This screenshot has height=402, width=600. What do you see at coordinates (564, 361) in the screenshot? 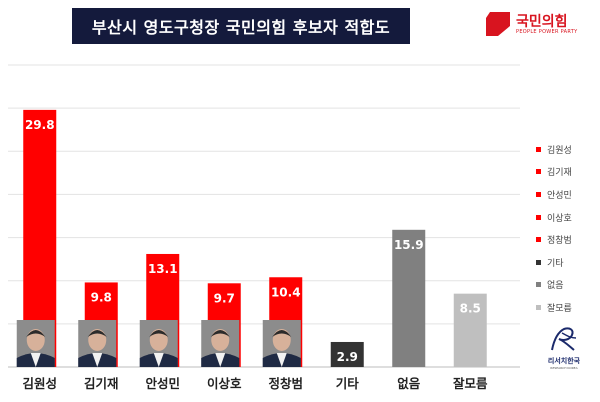
I see `pollster-logo-name: 리서치한국` at bounding box center [564, 361].